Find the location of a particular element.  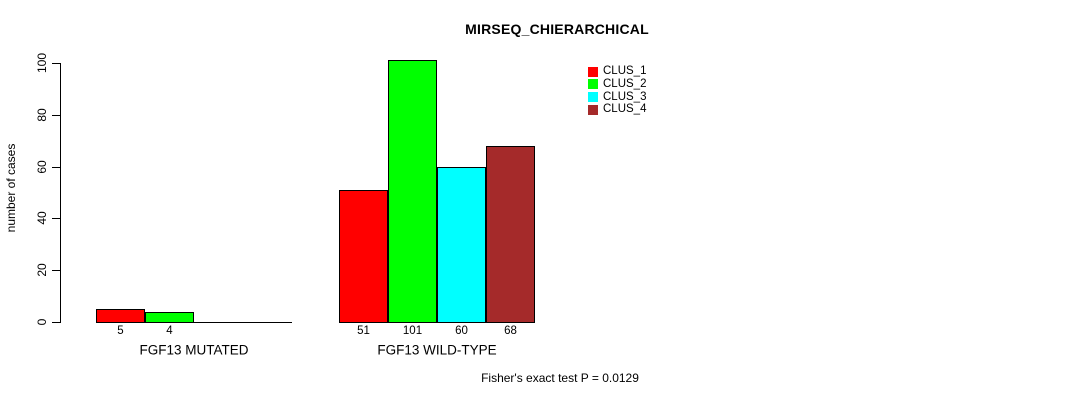

legend-row: CLUS_3 is located at coordinates (617, 96).